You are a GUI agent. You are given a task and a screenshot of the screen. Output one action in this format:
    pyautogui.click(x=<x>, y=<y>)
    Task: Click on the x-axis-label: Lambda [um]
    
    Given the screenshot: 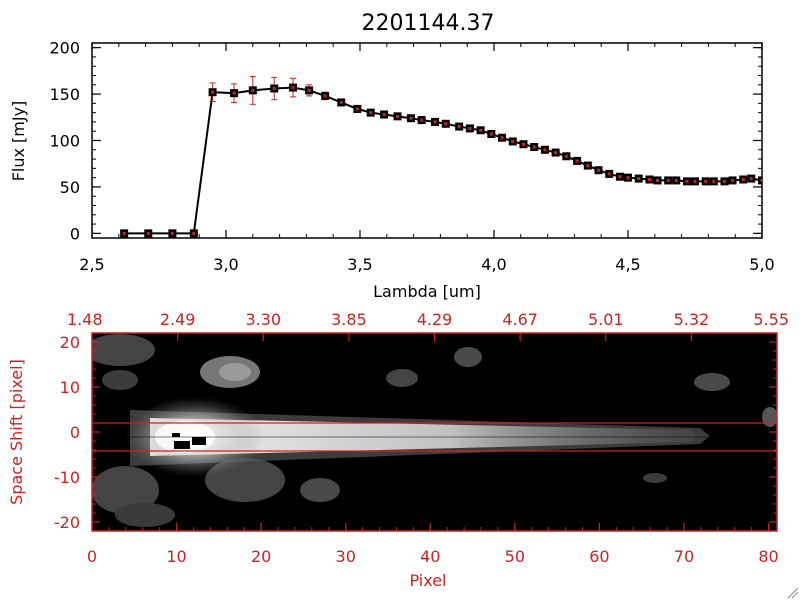 What is the action you would take?
    pyautogui.click(x=427, y=291)
    